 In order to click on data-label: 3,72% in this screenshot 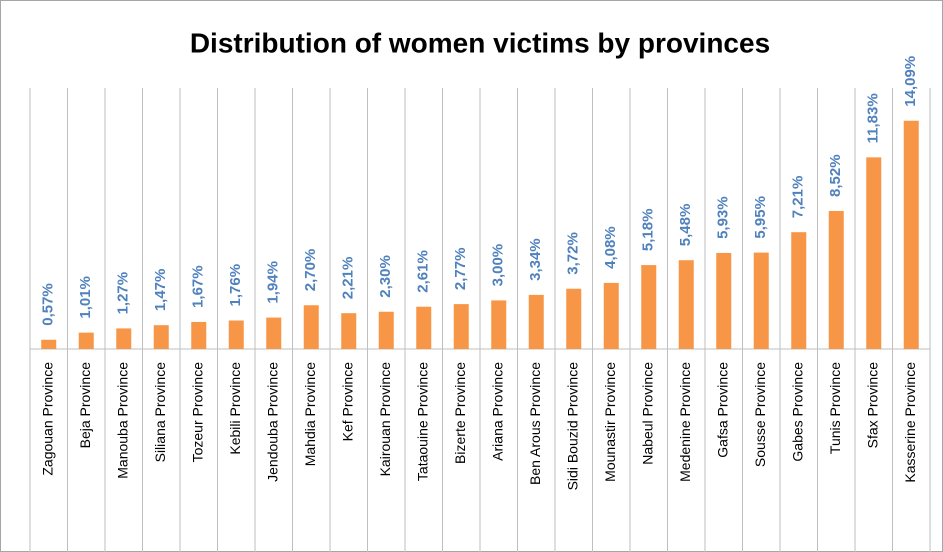, I will do `click(573, 253)`.